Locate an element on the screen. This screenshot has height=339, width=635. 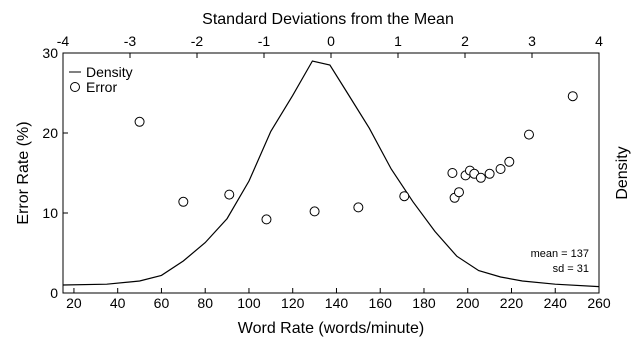
y2-axis-label: Density is located at coordinates (622, 172).